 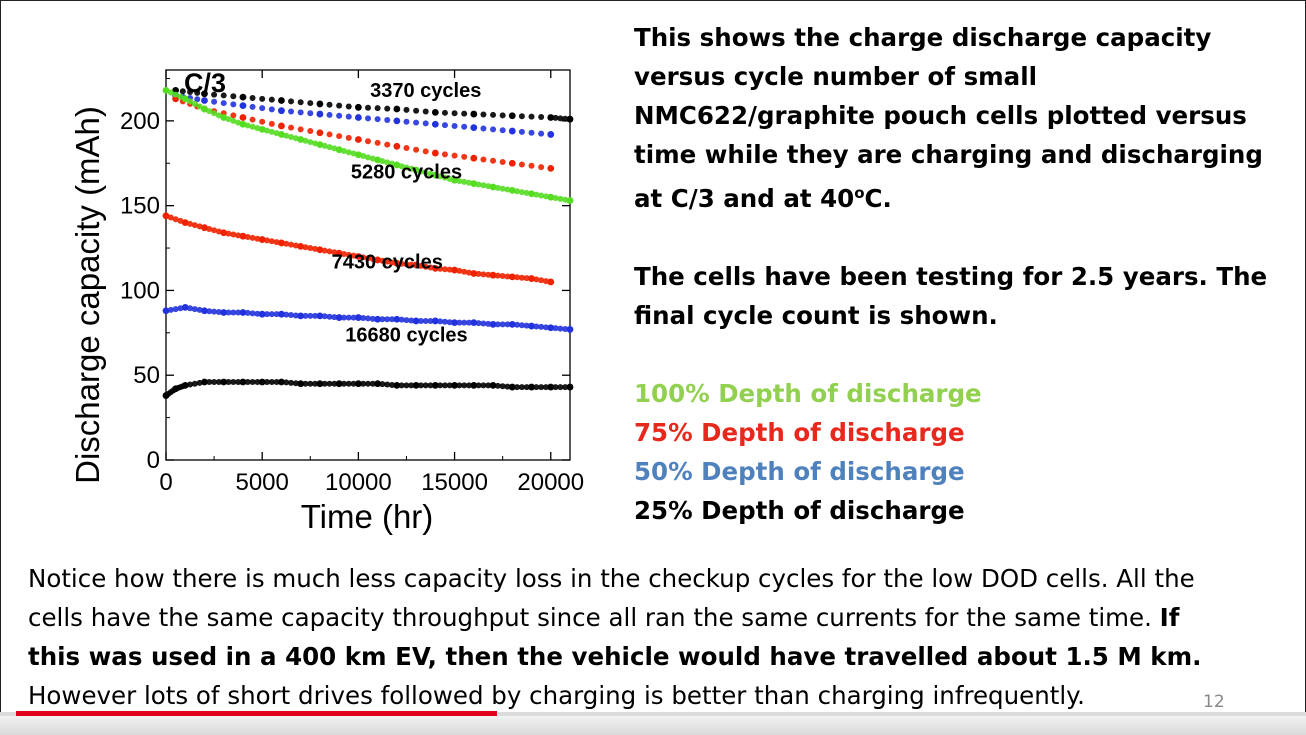 What do you see at coordinates (146, 375) in the screenshot?
I see `y-tick-label: 50` at bounding box center [146, 375].